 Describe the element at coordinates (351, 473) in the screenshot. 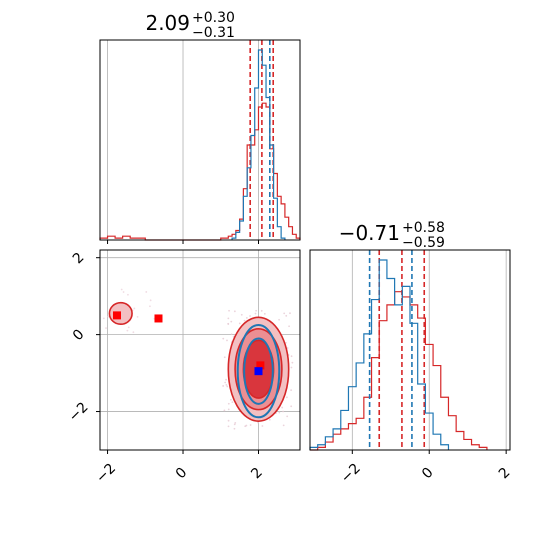

I see `hist_param2-xtick-label-0: −2` at that location.